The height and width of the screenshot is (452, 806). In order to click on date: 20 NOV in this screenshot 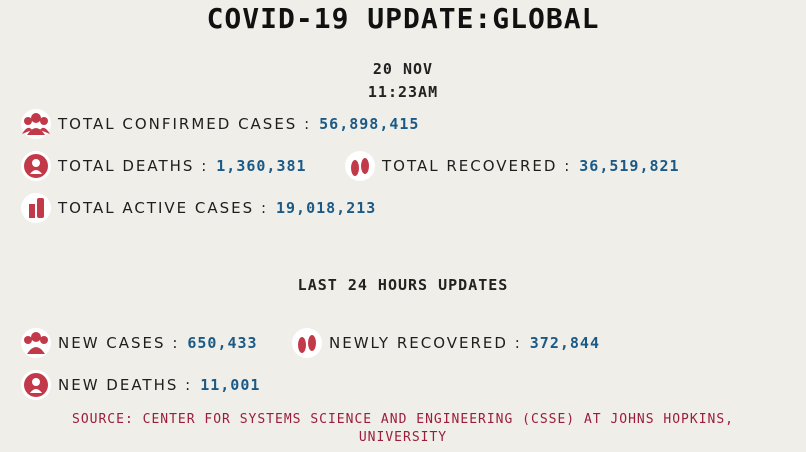, I will do `click(403, 69)`.